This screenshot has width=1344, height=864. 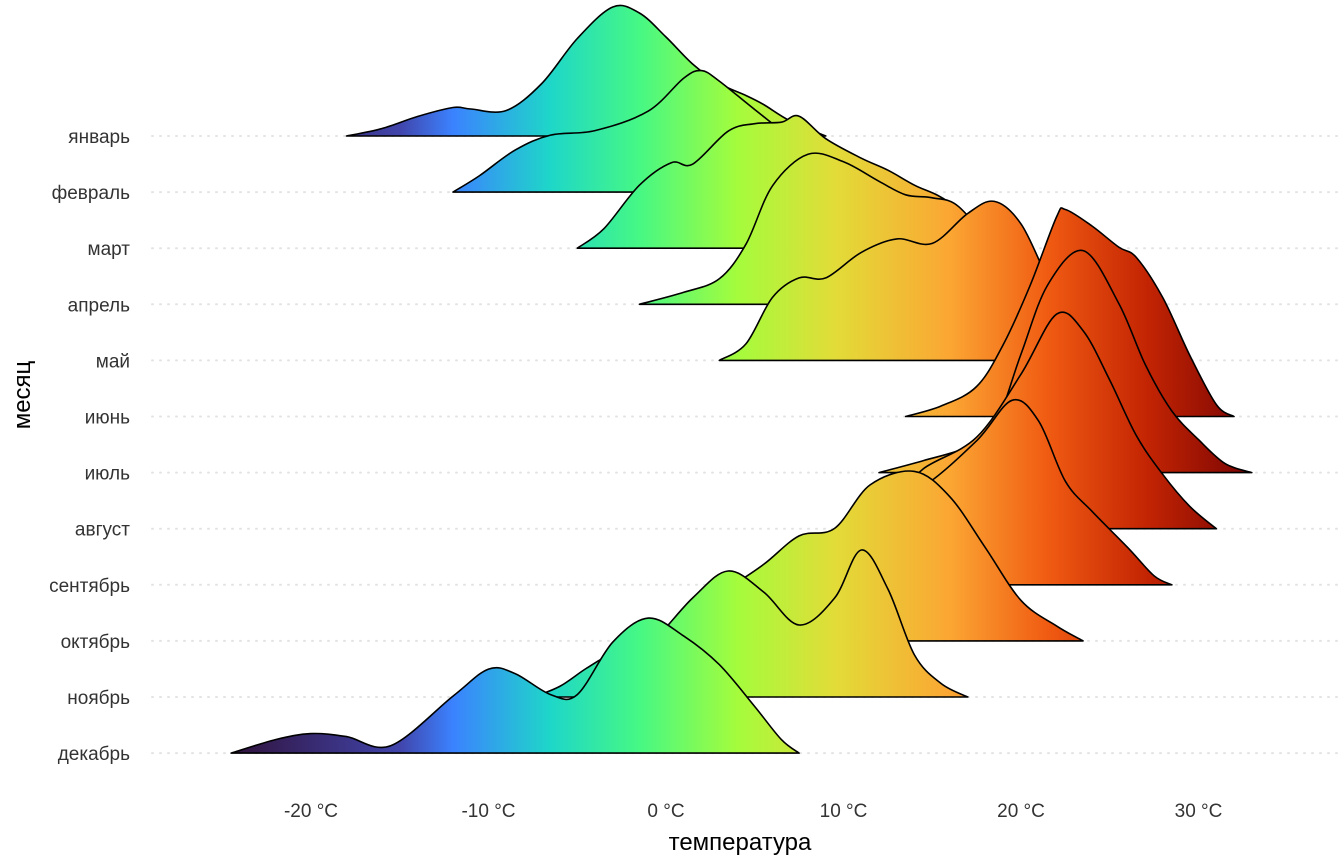 I want to click on x-tick-label: -10 °C, so click(x=488, y=811).